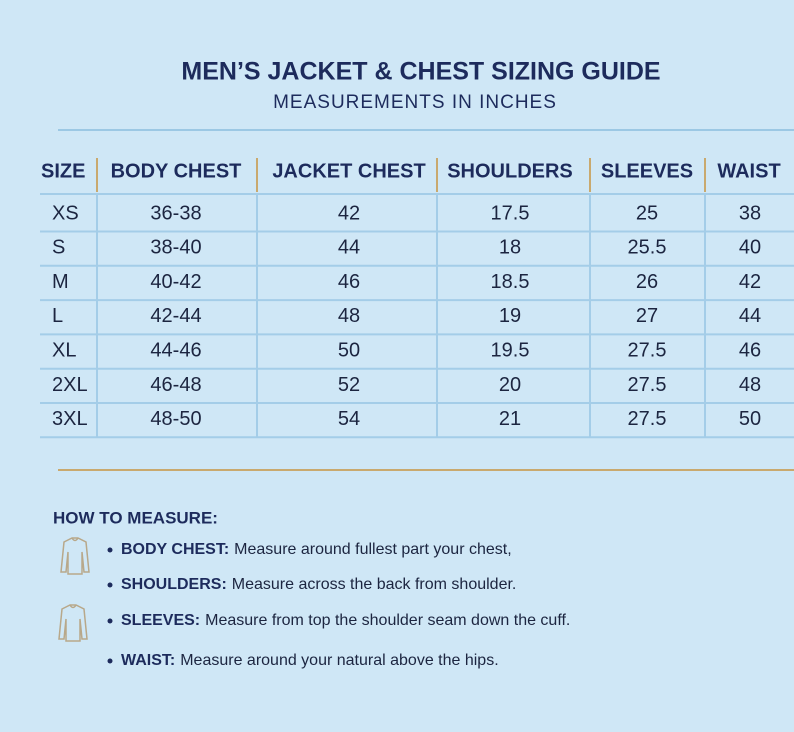  Describe the element at coordinates (647, 248) in the screenshot. I see `cell: 25.5` at that location.